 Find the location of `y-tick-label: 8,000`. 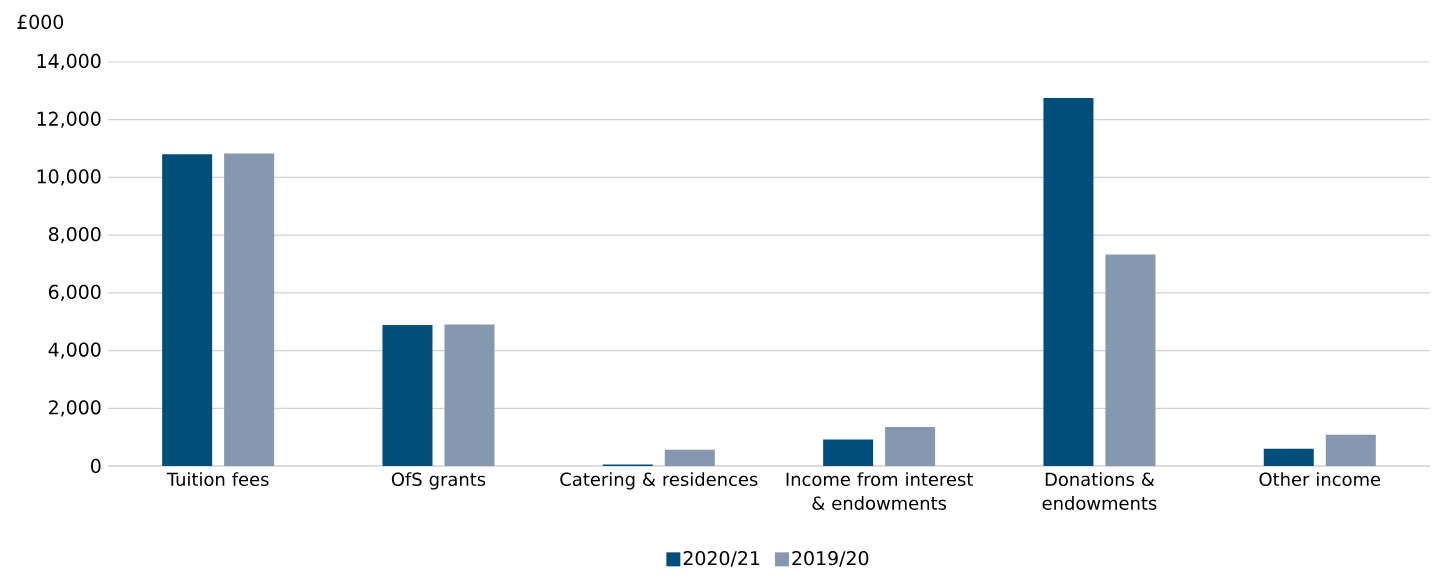

y-tick-label: 8,000 is located at coordinates (74, 235).